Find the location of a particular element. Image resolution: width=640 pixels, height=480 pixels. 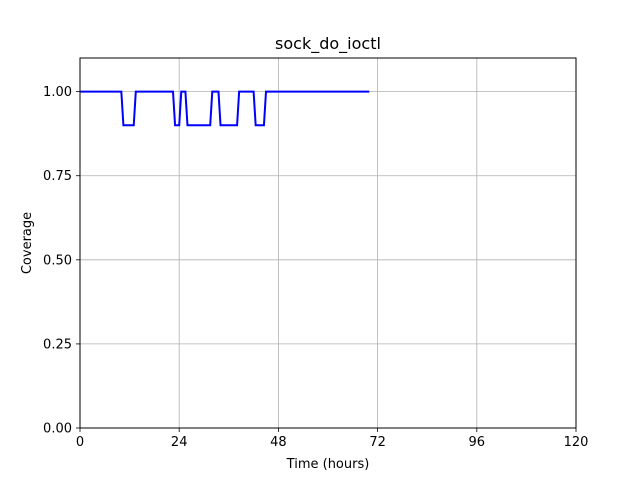

series-layer is located at coordinates (225, 108).